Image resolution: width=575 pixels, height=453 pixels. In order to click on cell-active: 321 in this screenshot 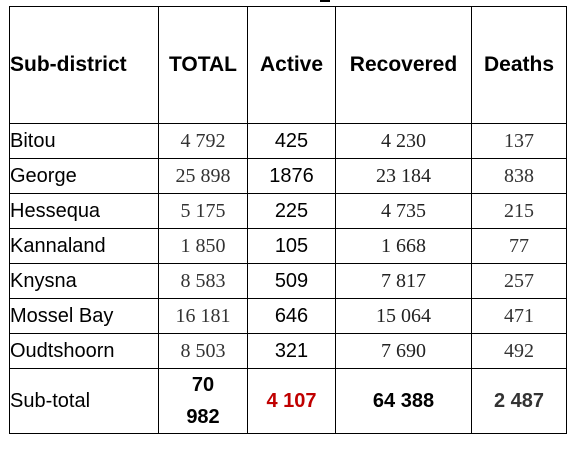, I will do `click(291, 351)`.